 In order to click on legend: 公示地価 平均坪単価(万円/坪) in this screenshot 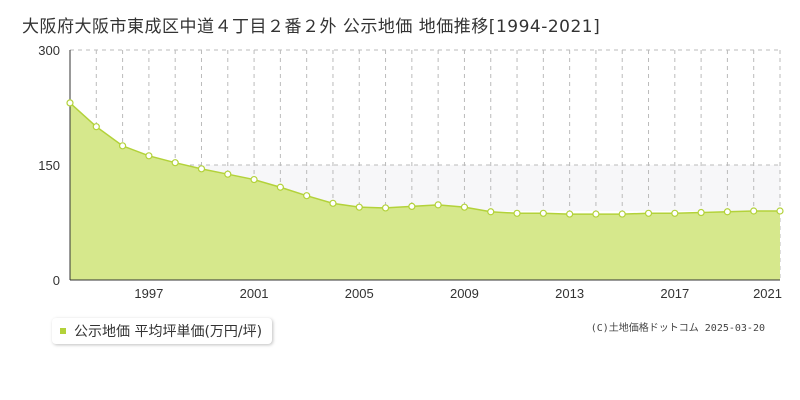, I will do `click(162, 331)`.